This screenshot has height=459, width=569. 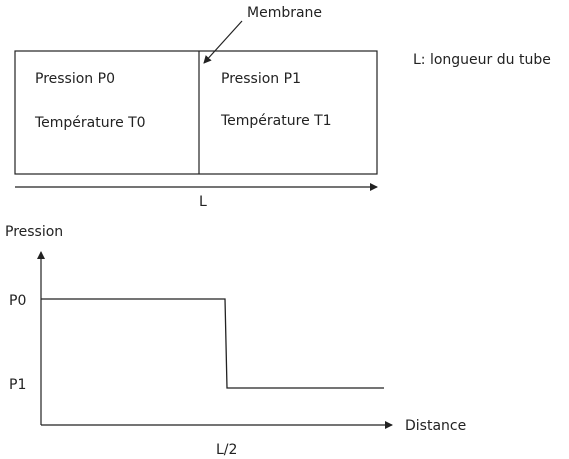 What do you see at coordinates (212, 343) in the screenshot?
I see `pressure-step-line` at bounding box center [212, 343].